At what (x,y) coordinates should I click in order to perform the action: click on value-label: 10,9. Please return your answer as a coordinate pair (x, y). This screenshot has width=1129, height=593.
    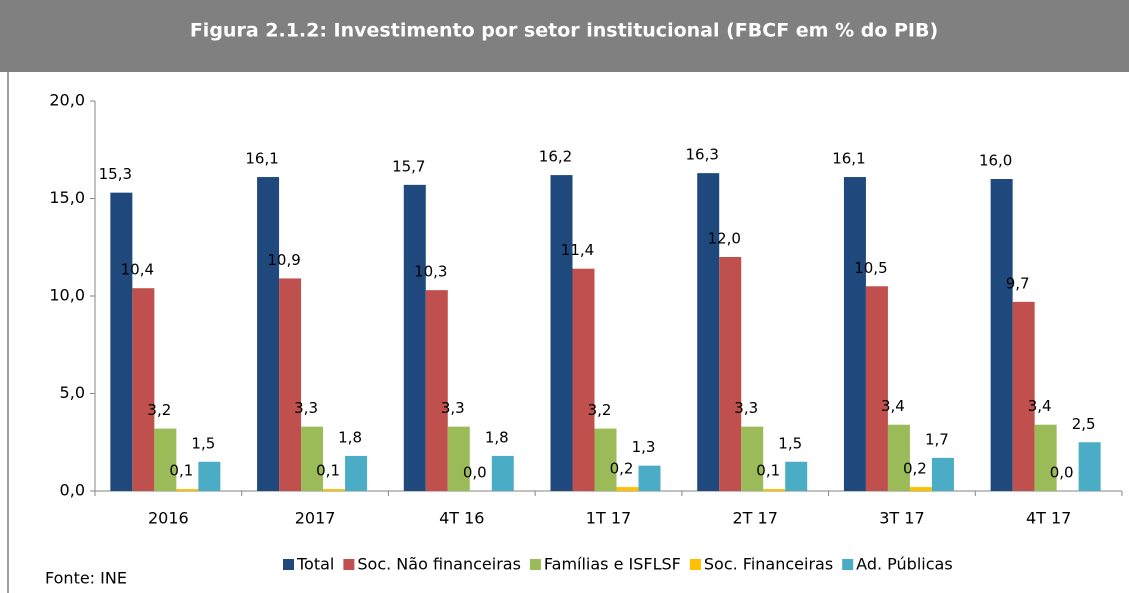
    Looking at the image, I should click on (283, 260).